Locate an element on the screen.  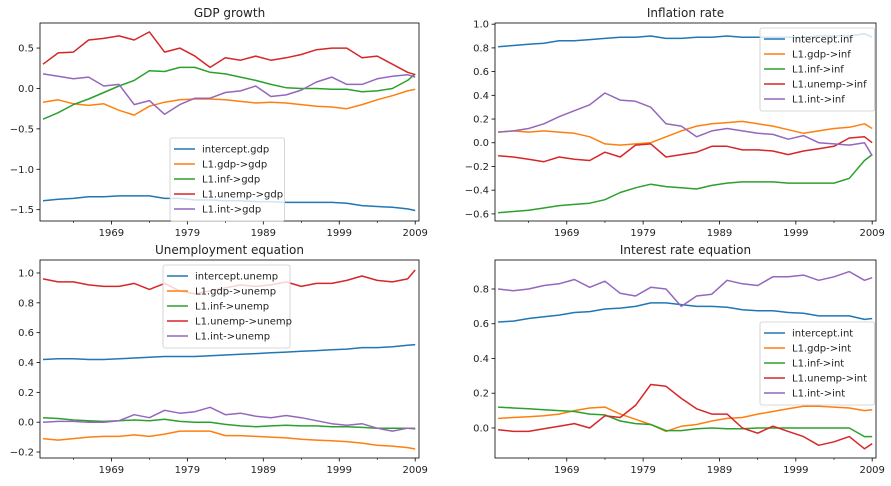
legend-label: L1.inf->inf is located at coordinates (818, 70).